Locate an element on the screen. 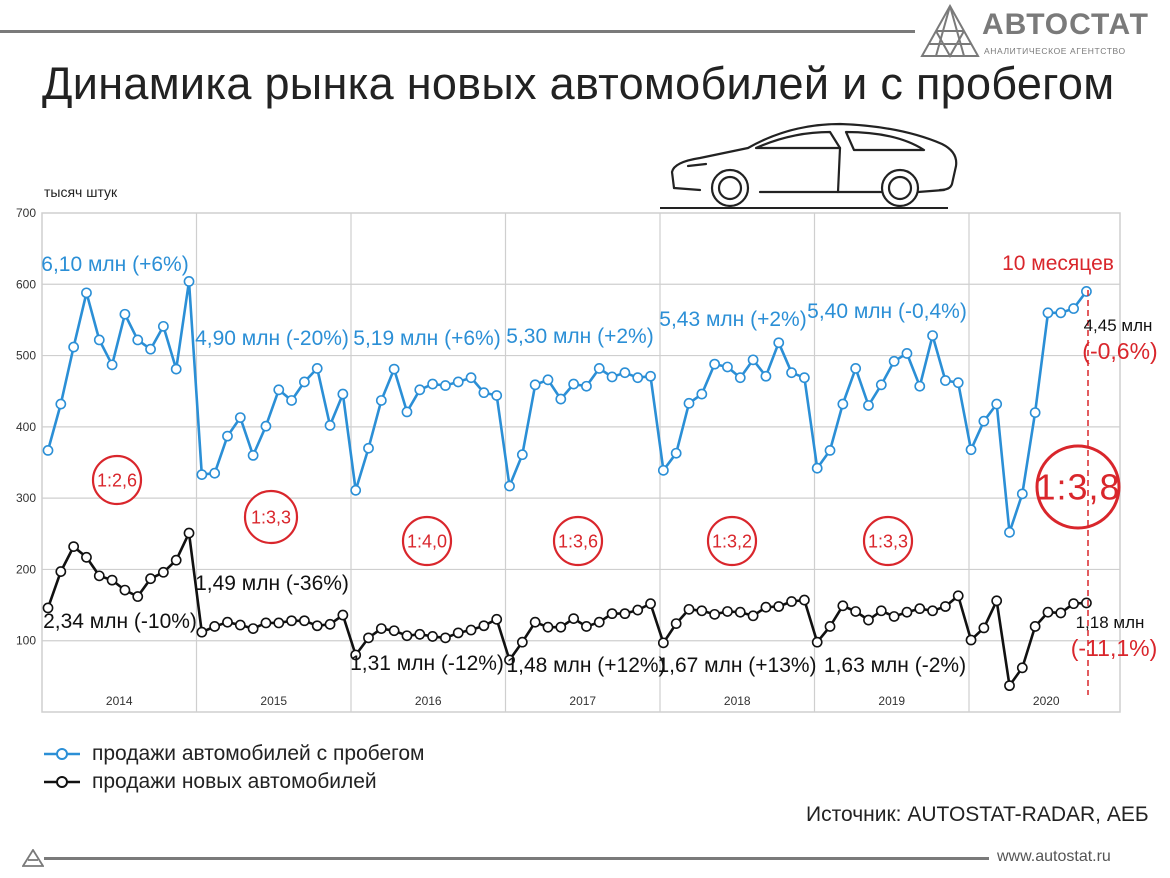 Image resolution: width=1170 pixels, height=878 pixels. legend-new-marker-icon is located at coordinates (62, 782).